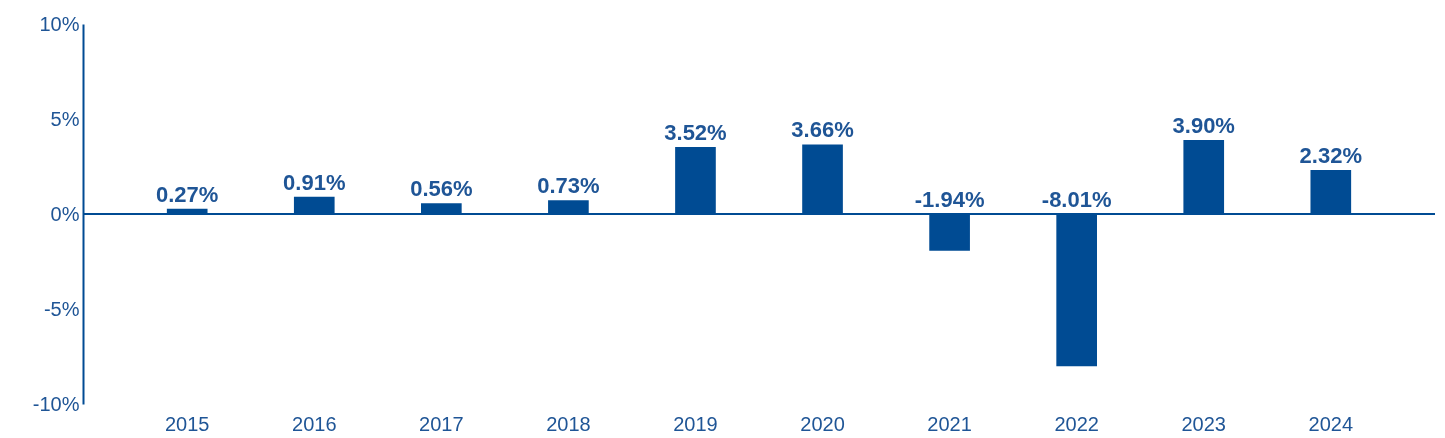  What do you see at coordinates (61, 308) in the screenshot?
I see `y-tick-label: -5%` at bounding box center [61, 308].